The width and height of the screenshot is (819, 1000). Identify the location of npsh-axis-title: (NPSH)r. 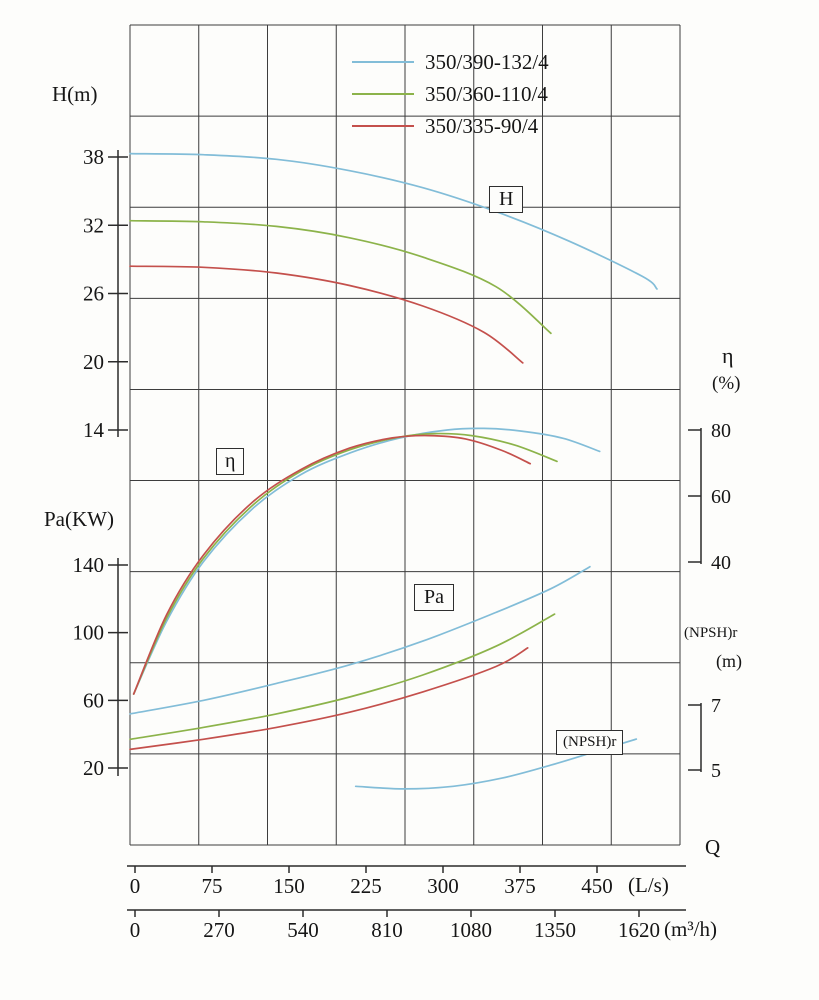
(711, 633).